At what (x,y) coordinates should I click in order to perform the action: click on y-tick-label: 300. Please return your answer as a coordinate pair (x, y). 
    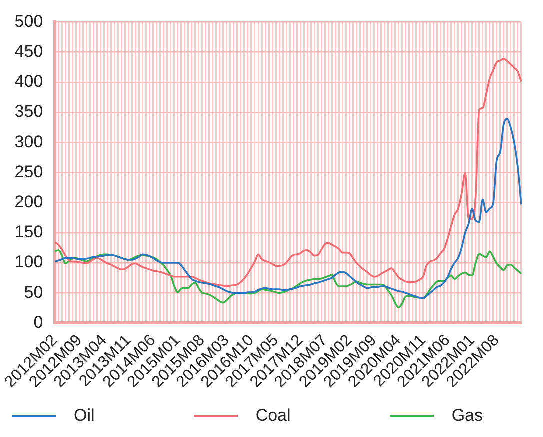
    Looking at the image, I should click on (29, 142).